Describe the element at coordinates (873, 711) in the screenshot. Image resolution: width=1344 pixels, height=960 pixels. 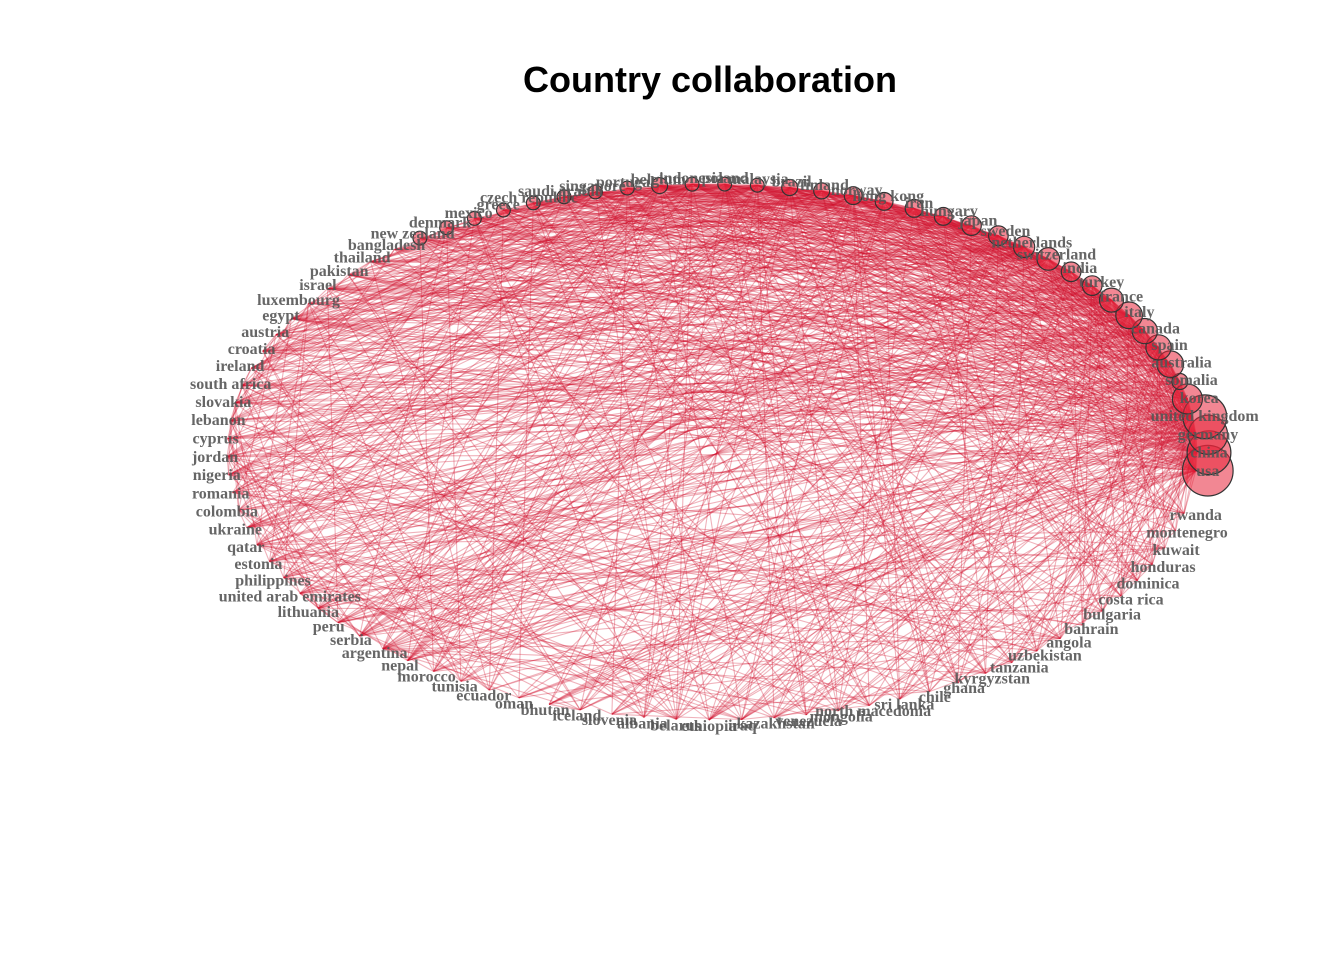
I see `country-label: north macedonia` at that location.